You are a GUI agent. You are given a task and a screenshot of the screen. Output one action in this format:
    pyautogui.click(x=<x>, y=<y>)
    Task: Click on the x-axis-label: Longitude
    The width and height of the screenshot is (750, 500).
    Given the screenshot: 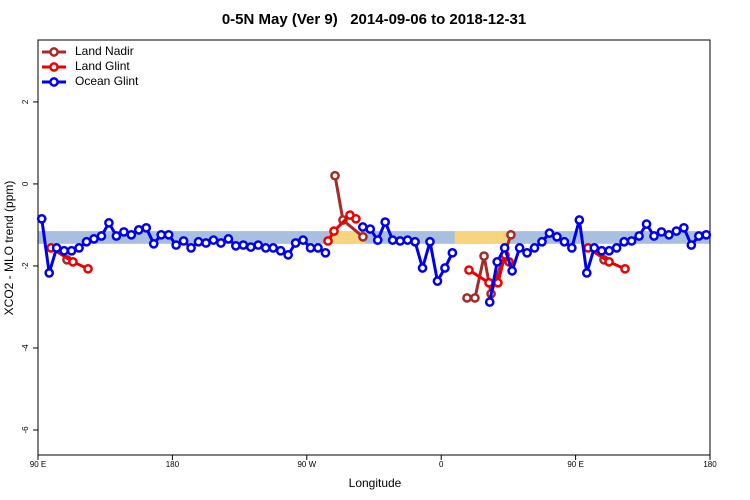 What is the action you would take?
    pyautogui.click(x=375, y=483)
    